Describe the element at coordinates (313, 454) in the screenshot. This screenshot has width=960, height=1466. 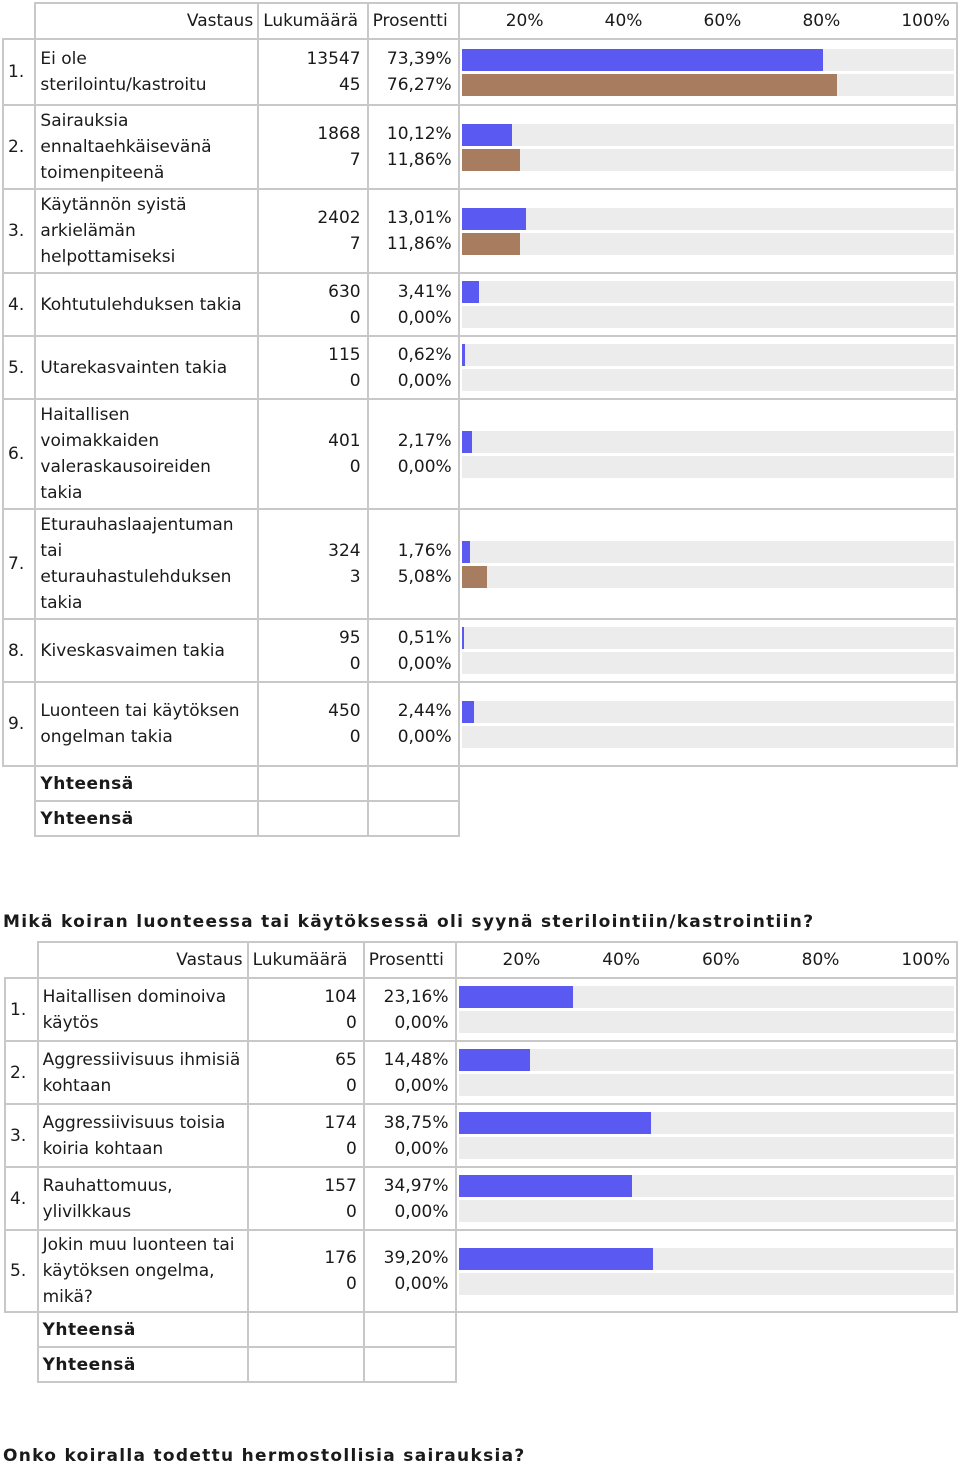
I see `row-counts: 401 0` at that location.